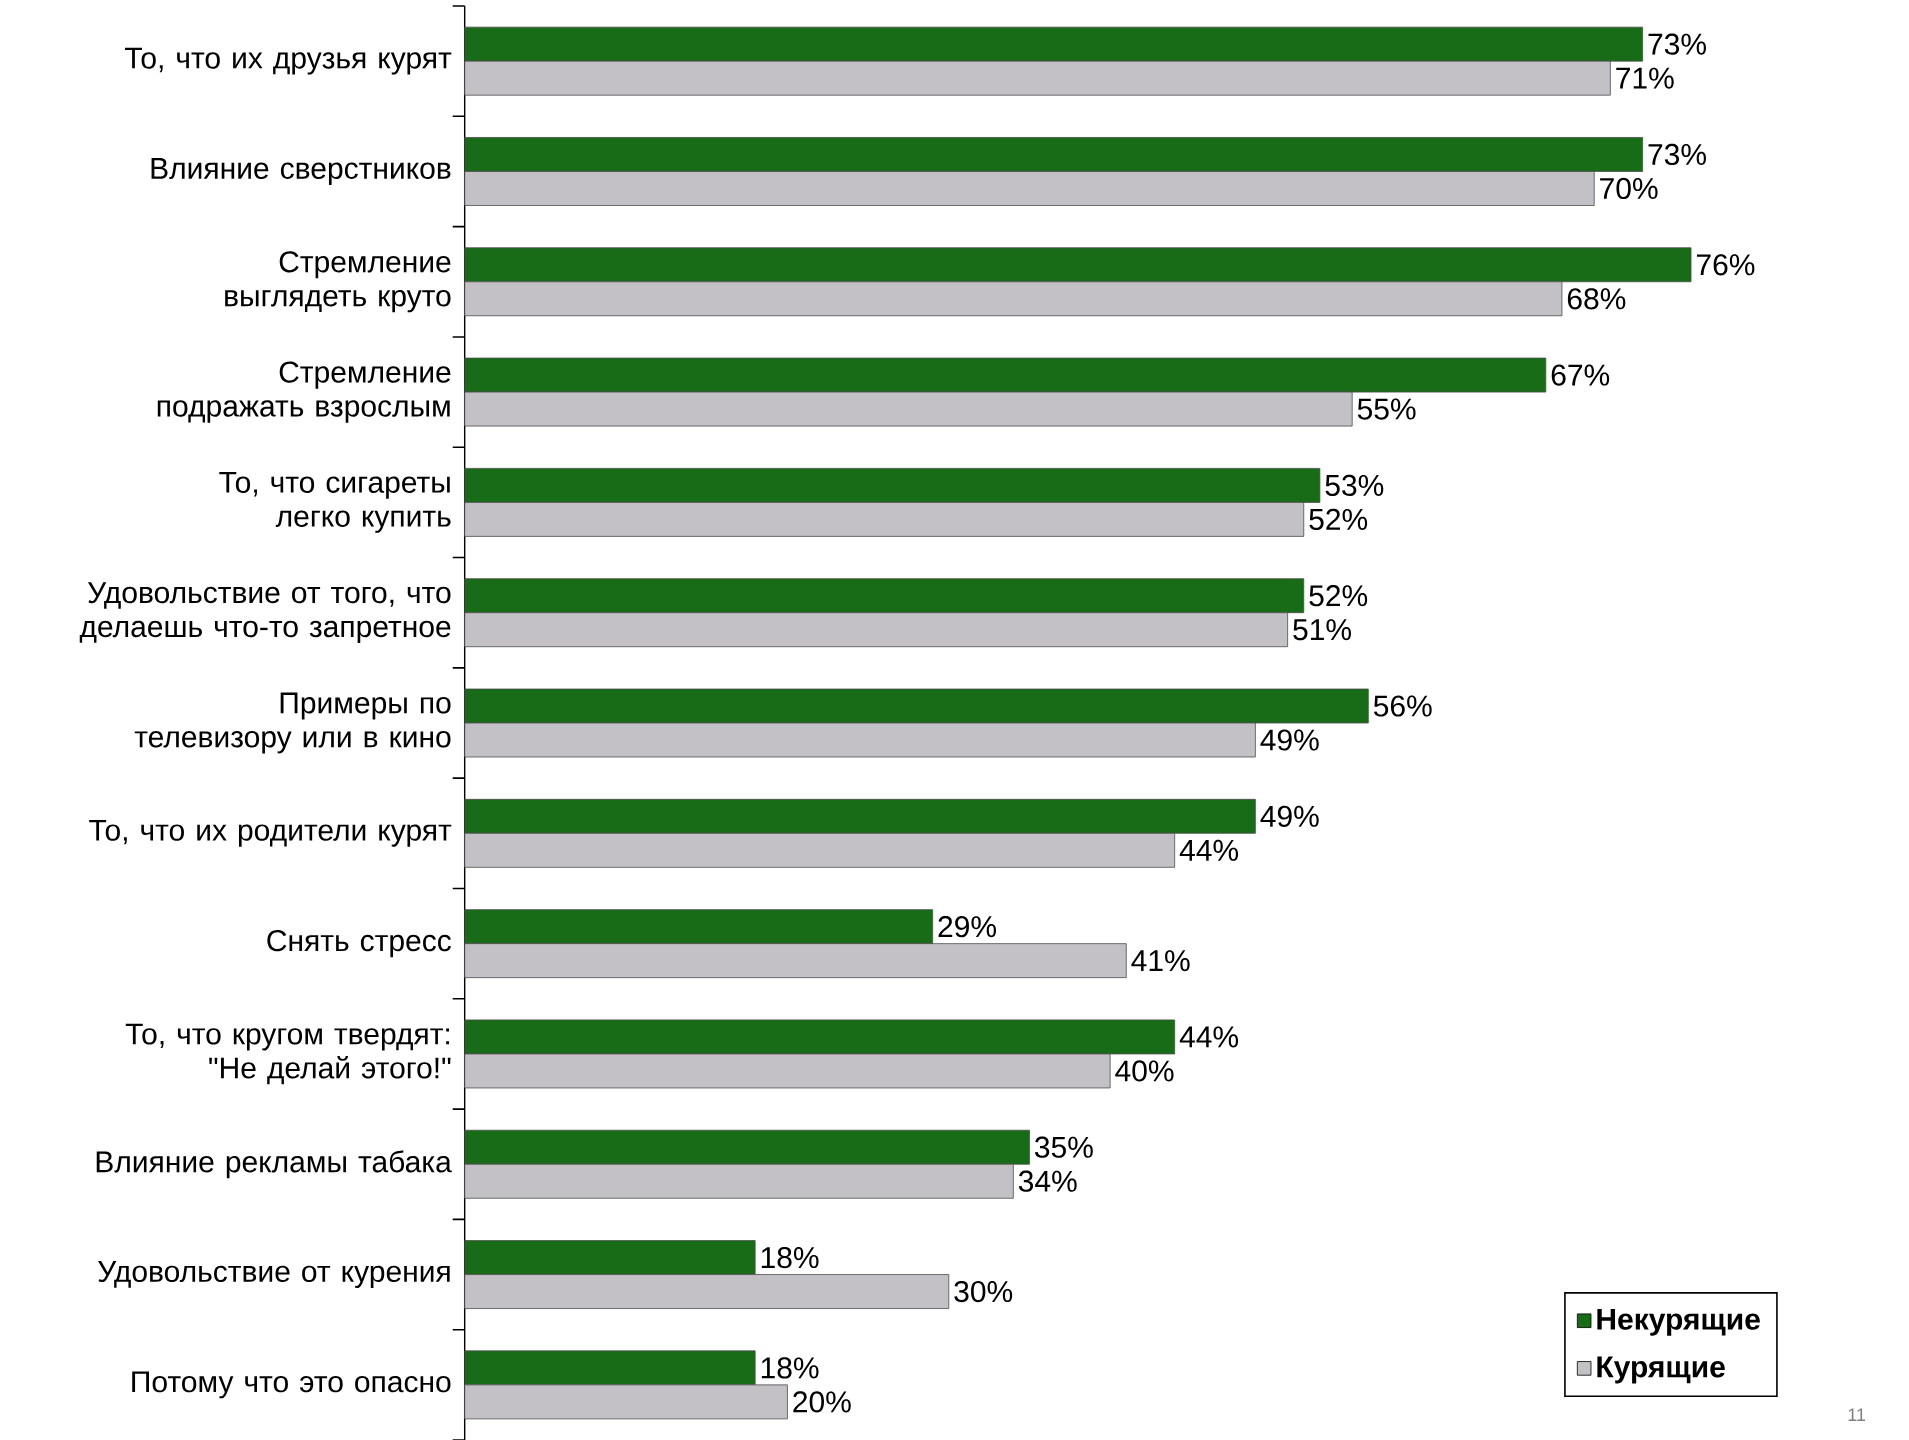 This screenshot has height=1440, width=1909. I want to click on data-label: 35%, so click(1063, 1147).